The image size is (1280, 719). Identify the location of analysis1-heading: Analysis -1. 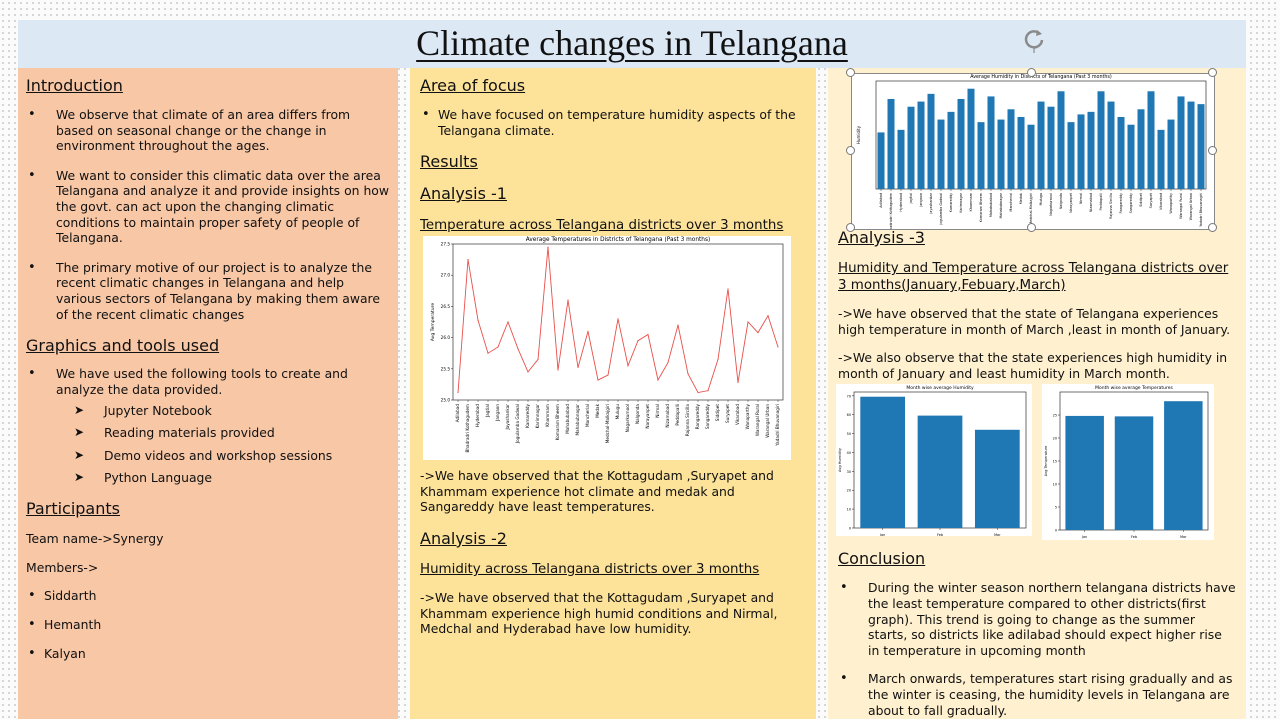
(463, 194).